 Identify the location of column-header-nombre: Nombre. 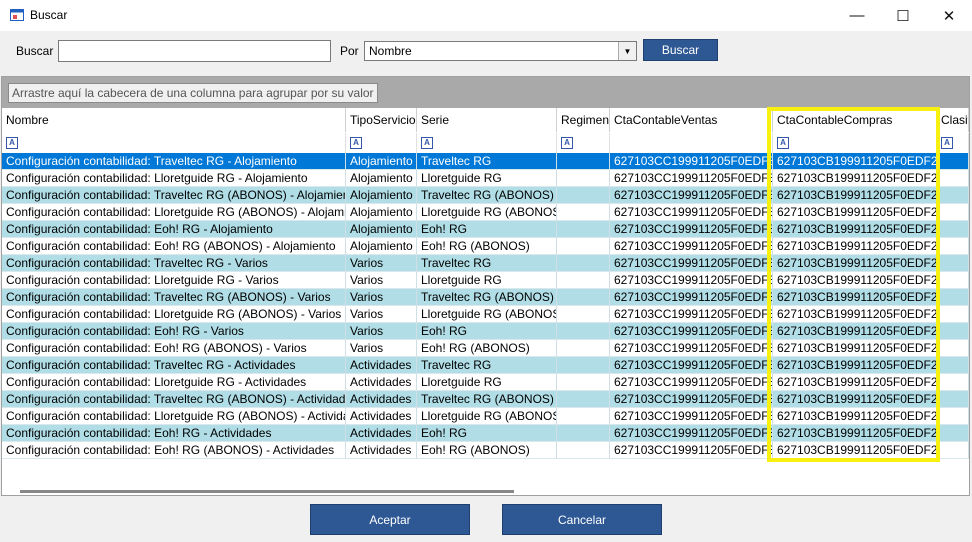
(174, 120).